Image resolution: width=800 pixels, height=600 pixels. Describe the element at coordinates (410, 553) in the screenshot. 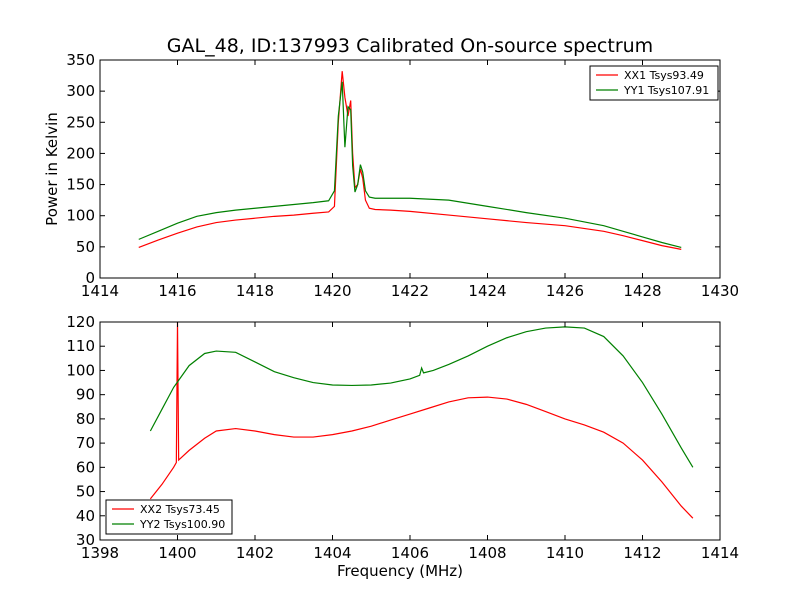

I see `x-tick-label: 1406` at that location.